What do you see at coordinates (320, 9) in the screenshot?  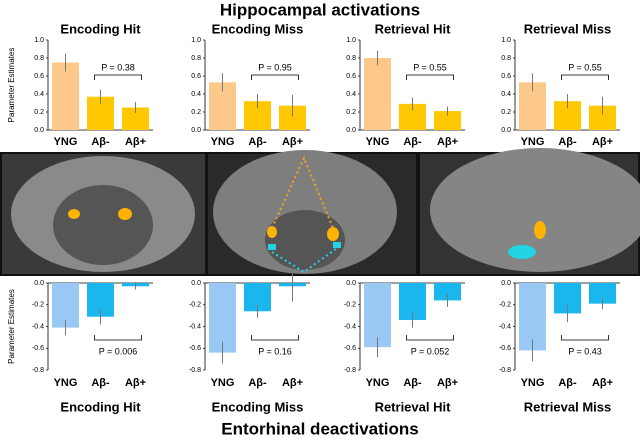 I see `top-heading: Hippocampal activations` at bounding box center [320, 9].